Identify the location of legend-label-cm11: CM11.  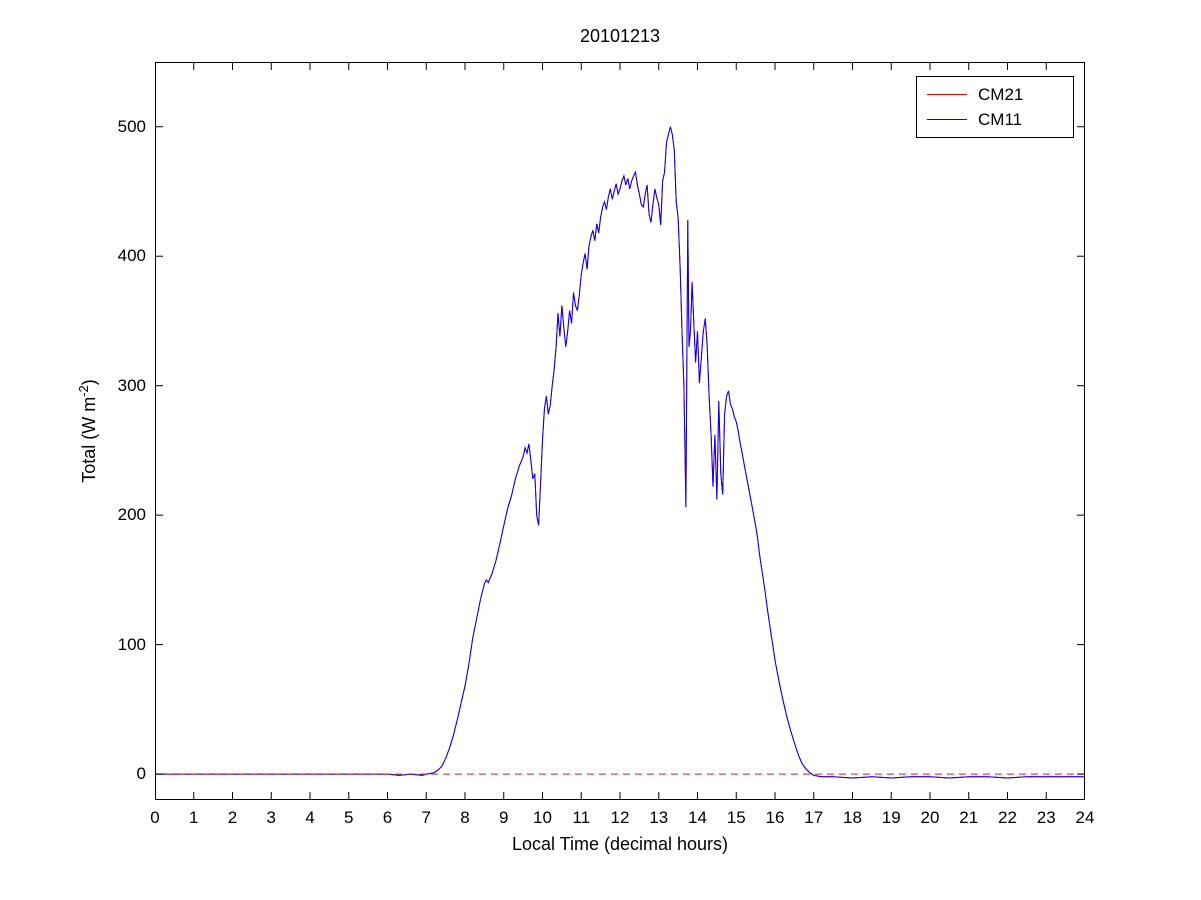
(1000, 119).